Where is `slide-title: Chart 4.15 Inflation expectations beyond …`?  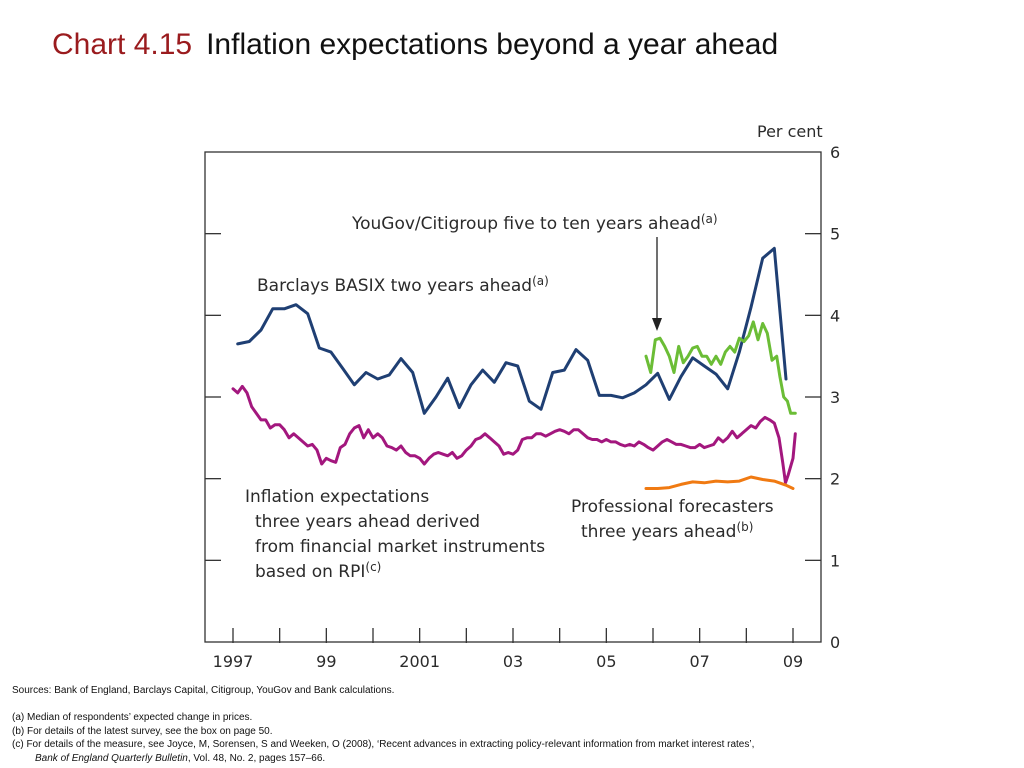 slide-title: Chart 4.15 Inflation expectations beyond … is located at coordinates (415, 45).